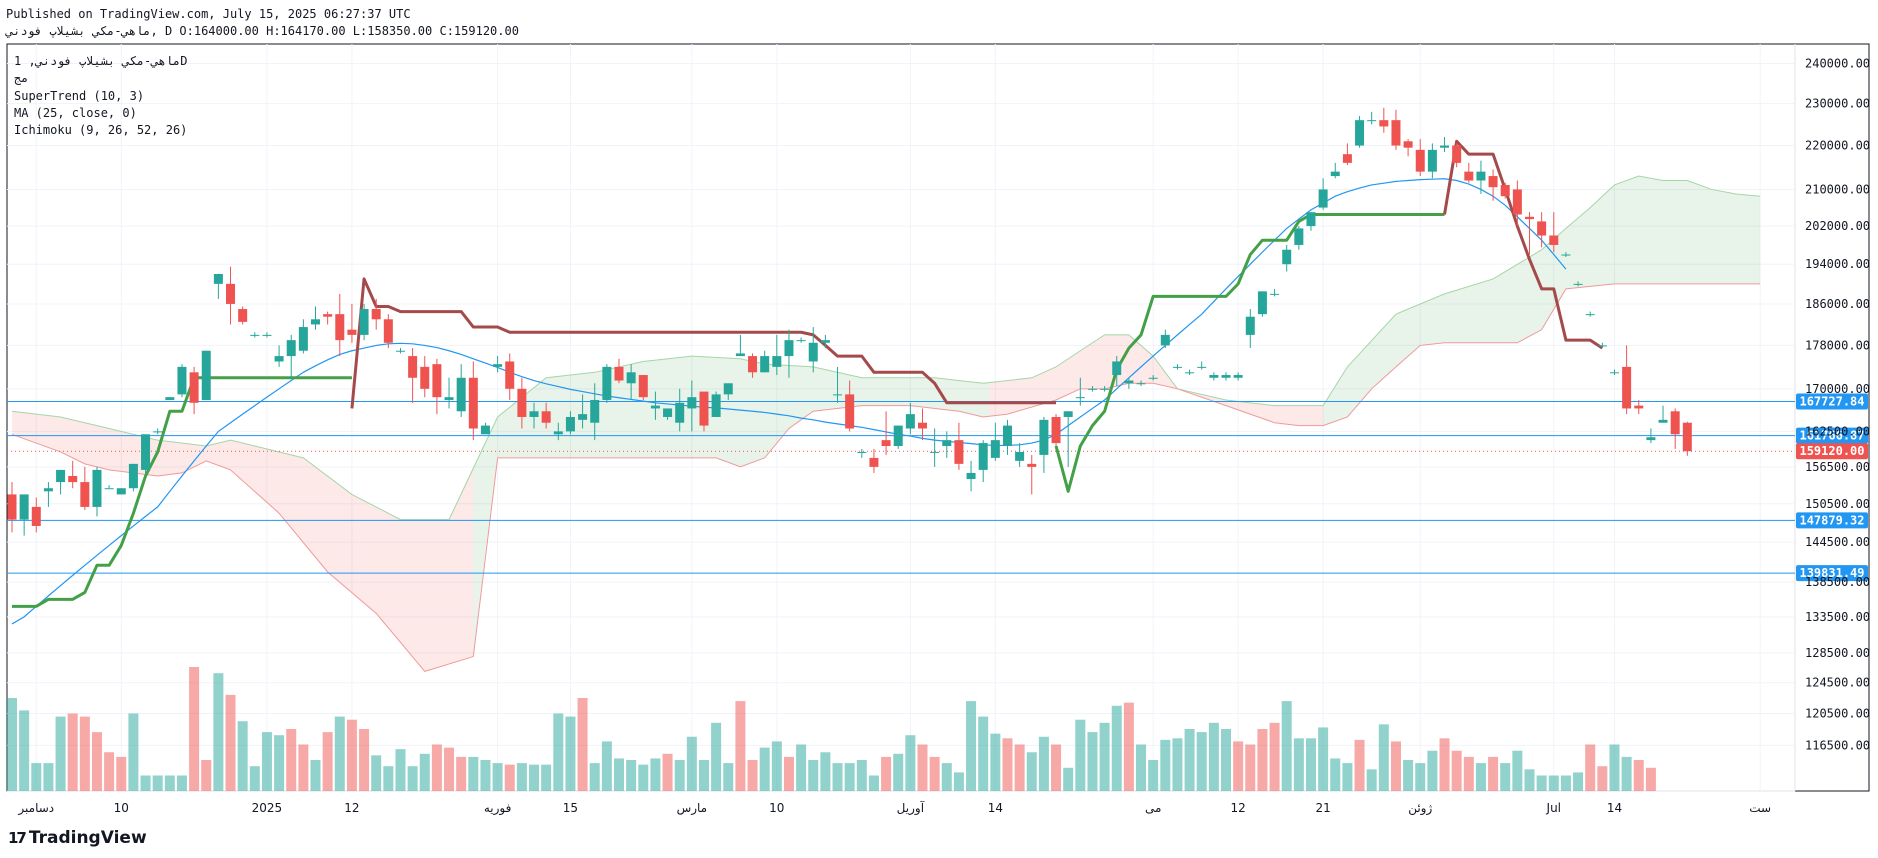 The height and width of the screenshot is (858, 1878). I want to click on brand-logo: 17 TradingView, so click(77, 838).